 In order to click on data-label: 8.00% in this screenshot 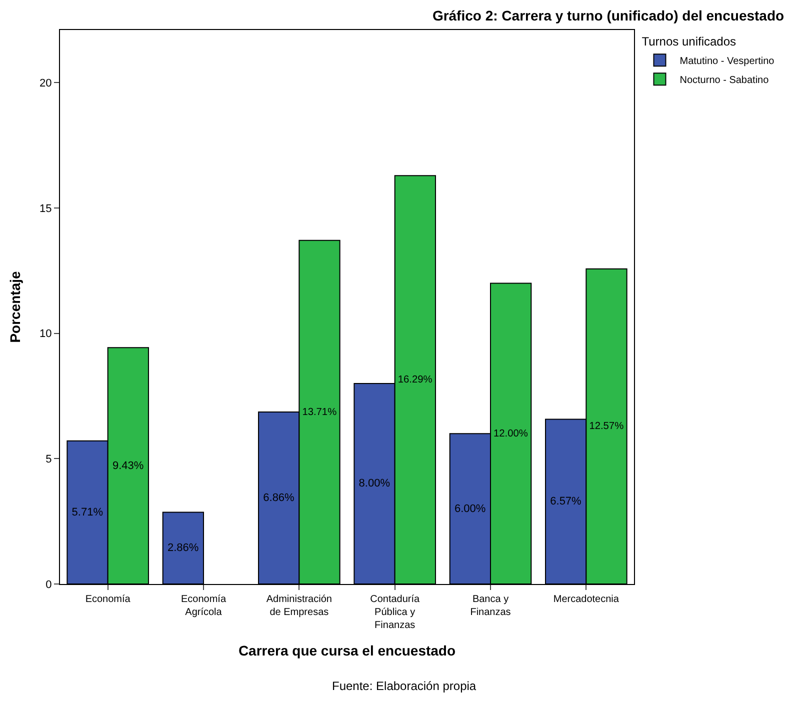, I will do `click(374, 484)`.